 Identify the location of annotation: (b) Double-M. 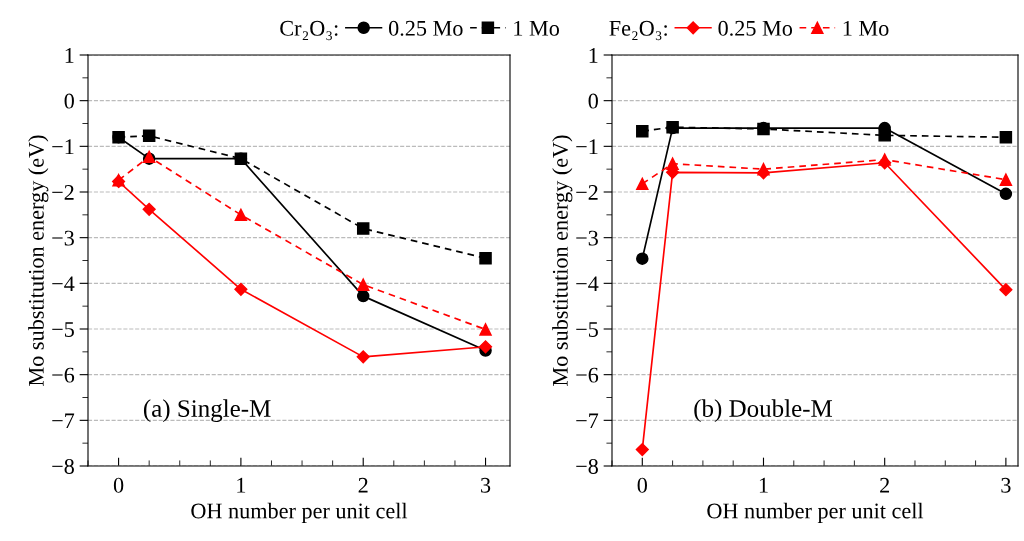
(763, 410).